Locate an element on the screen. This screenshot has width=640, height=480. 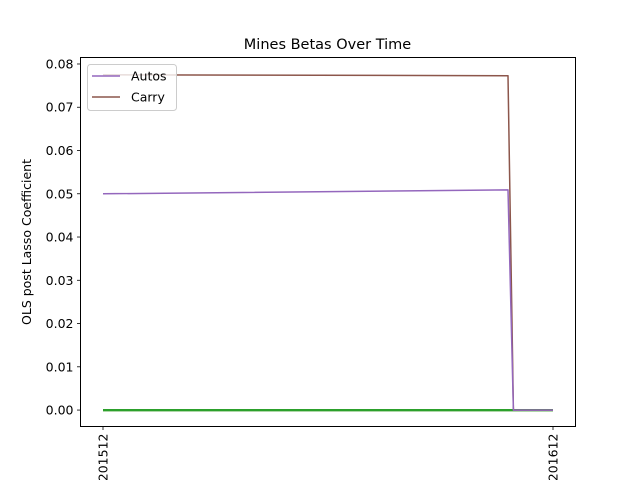
y-tick-label: 0.04 is located at coordinates (60, 237).